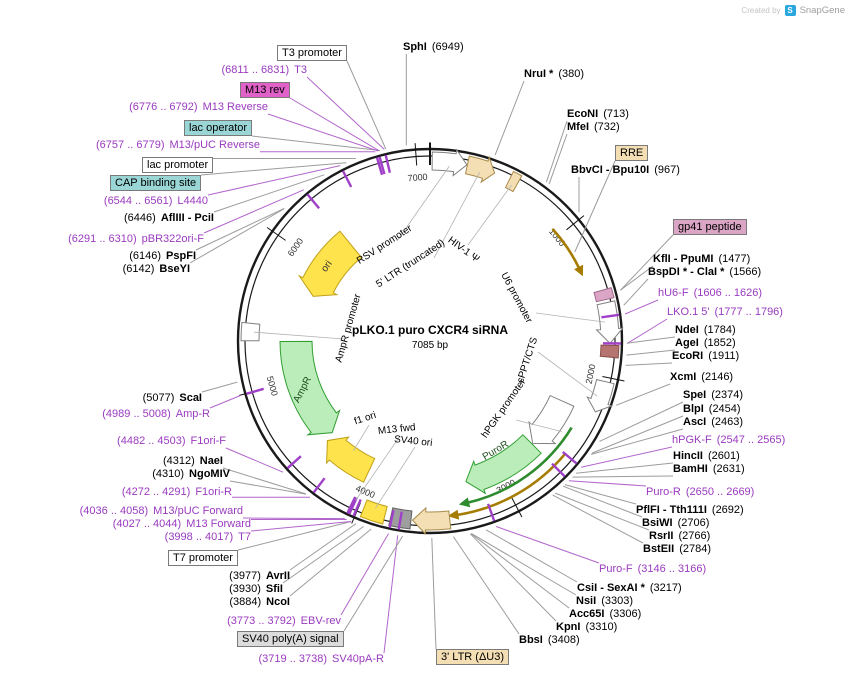  What do you see at coordinates (449, 162) in the screenshot?
I see `feature-rsv-promoter` at bounding box center [449, 162].